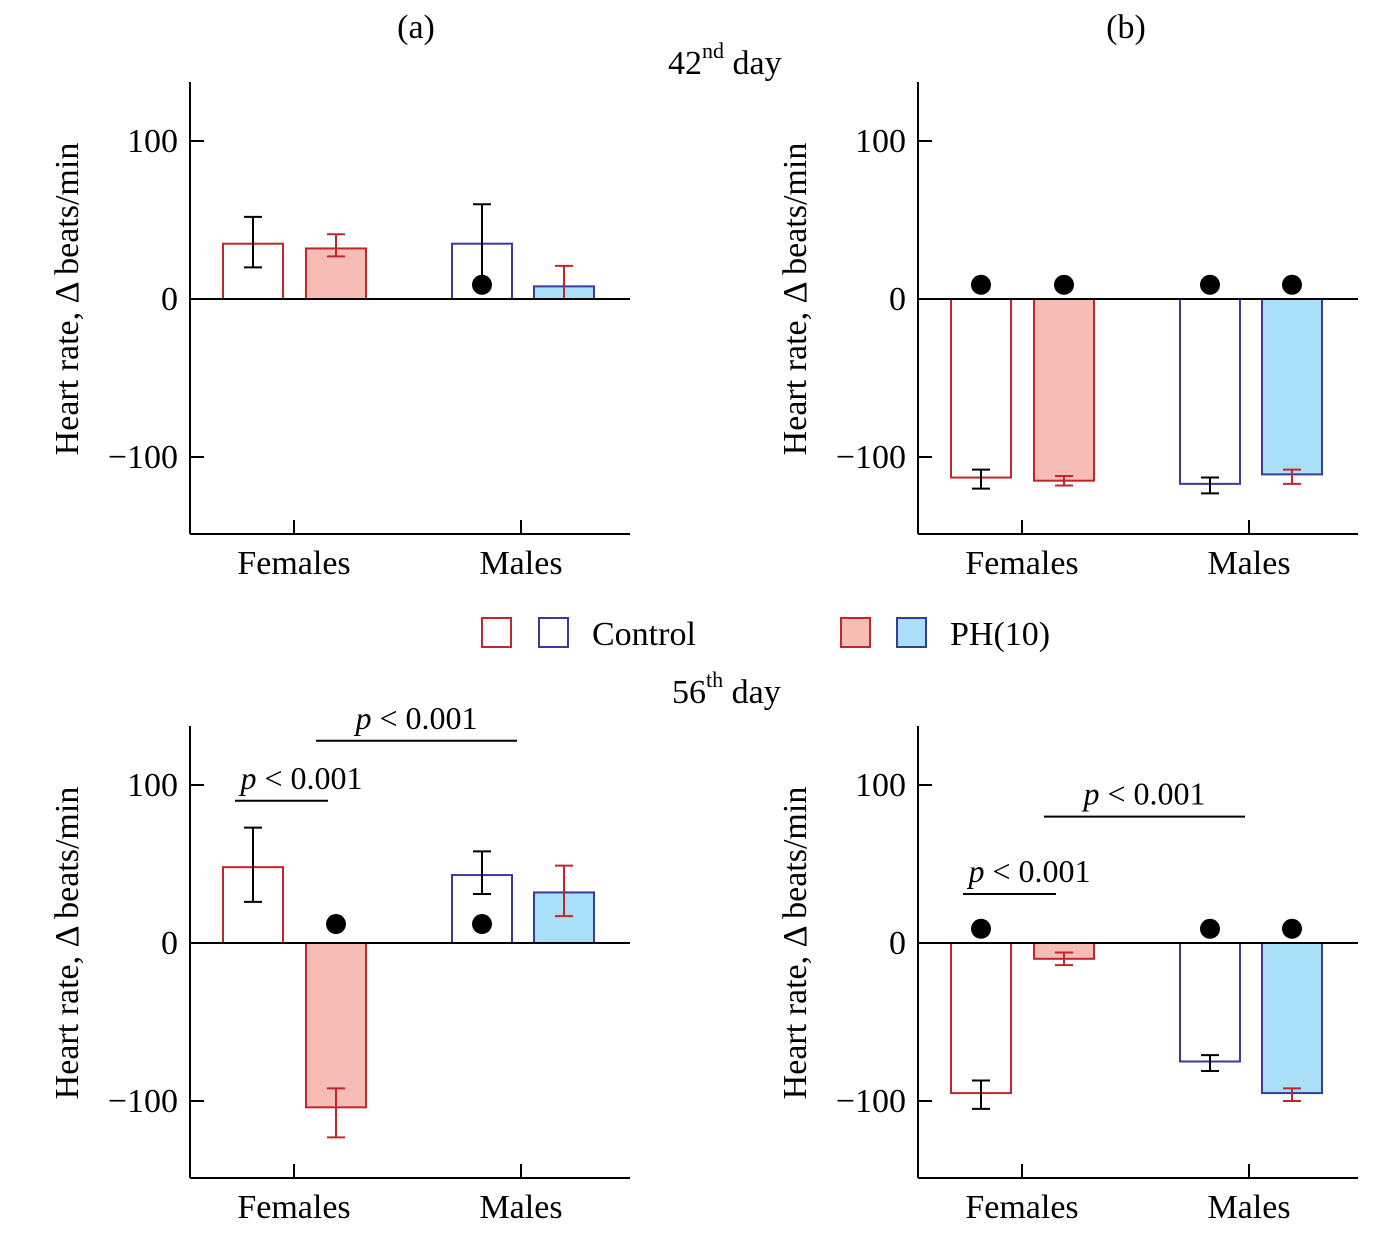 This screenshot has height=1250, width=1399. Describe the element at coordinates (1000, 634) in the screenshot. I see `legend-label-ph: PH(10)` at that location.